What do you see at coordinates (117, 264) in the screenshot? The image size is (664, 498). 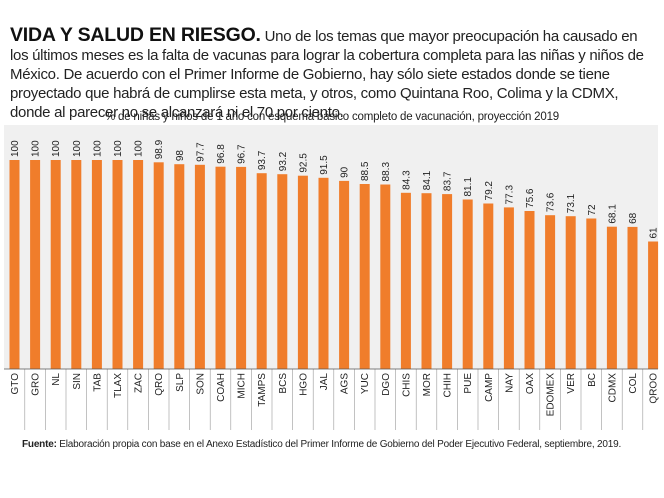 I see `bar-tlax` at bounding box center [117, 264].